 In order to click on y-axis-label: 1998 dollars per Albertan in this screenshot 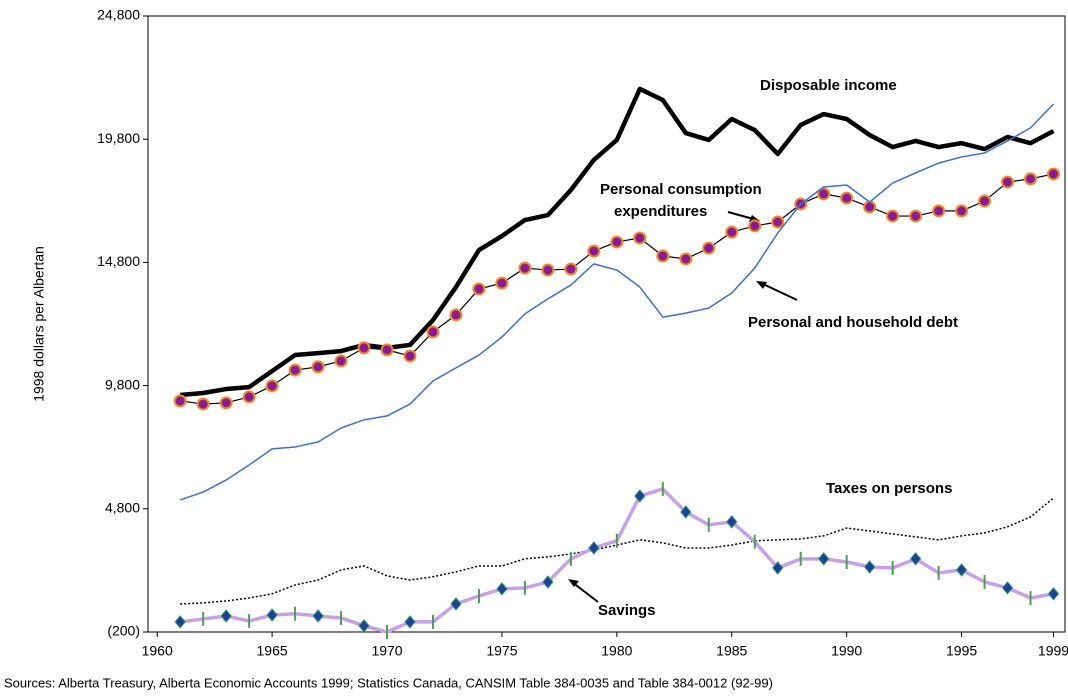, I will do `click(39, 324)`.